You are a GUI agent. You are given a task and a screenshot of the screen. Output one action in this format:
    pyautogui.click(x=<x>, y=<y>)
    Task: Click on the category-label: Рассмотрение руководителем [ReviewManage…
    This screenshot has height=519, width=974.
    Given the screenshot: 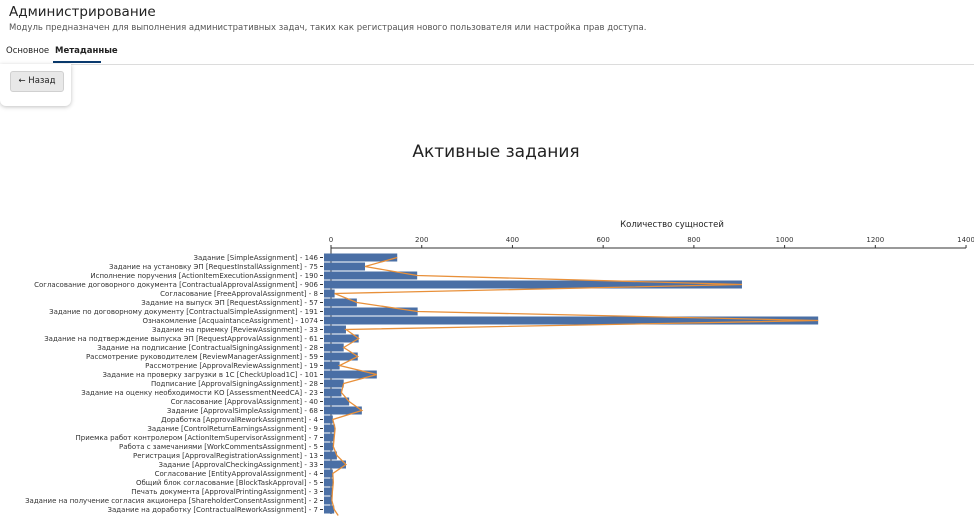 What is the action you would take?
    pyautogui.click(x=202, y=357)
    